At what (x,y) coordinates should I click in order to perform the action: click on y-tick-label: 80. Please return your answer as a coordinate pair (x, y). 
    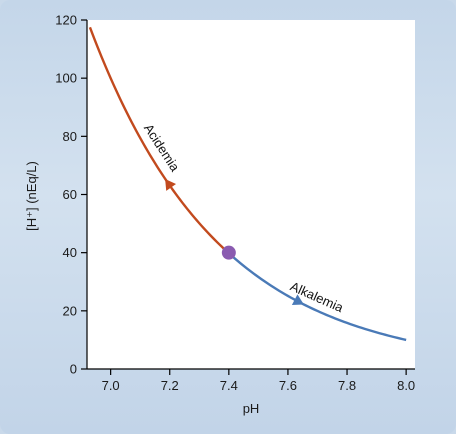
    Looking at the image, I should click on (70, 136).